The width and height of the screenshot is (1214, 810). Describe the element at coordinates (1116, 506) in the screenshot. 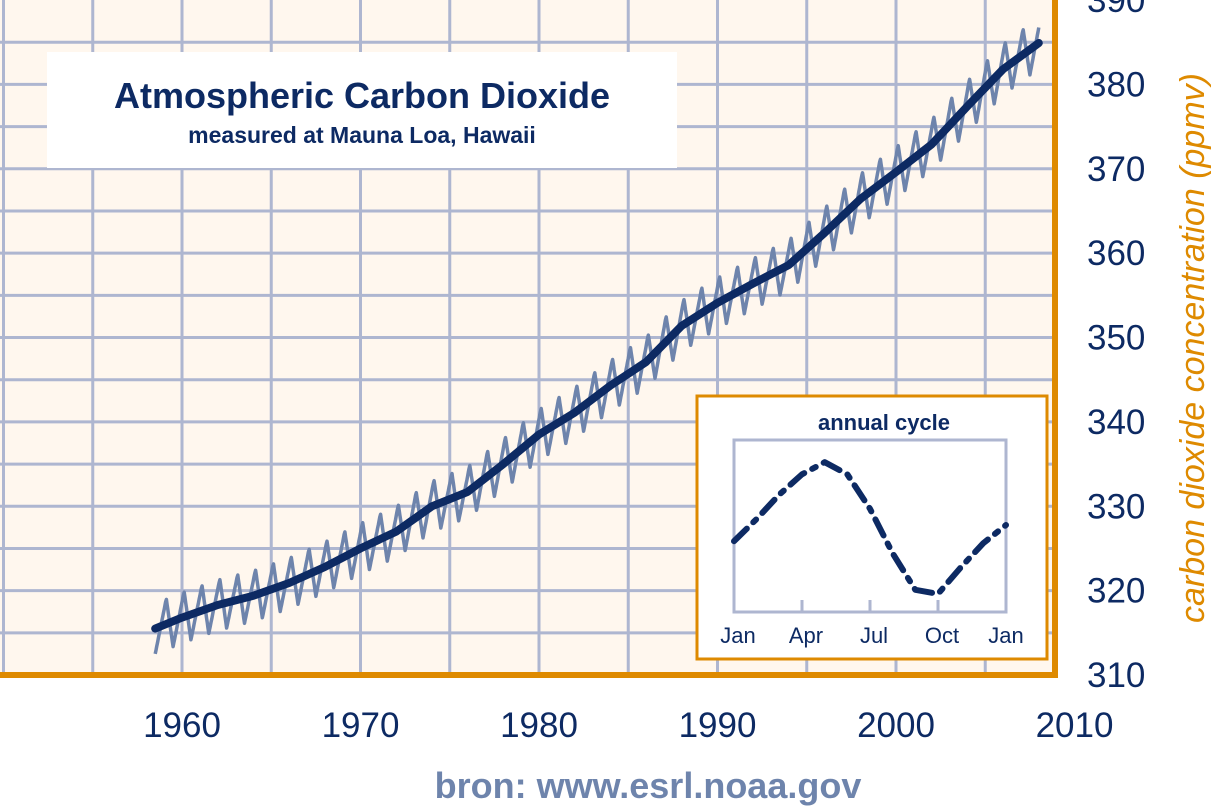

I see `y-tick-label: 330` at that location.